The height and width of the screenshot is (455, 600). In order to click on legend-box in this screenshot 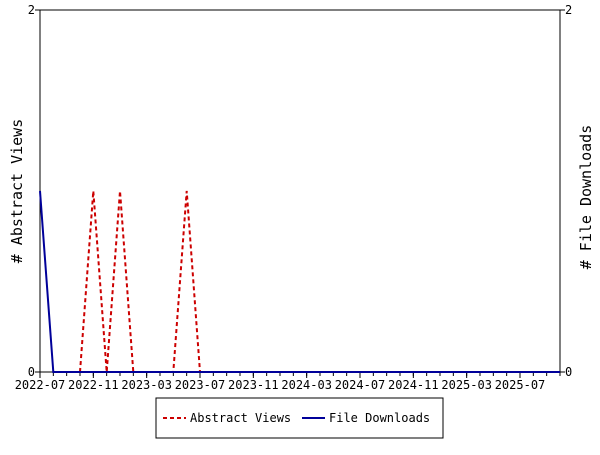, I will do `click(299, 418)`.